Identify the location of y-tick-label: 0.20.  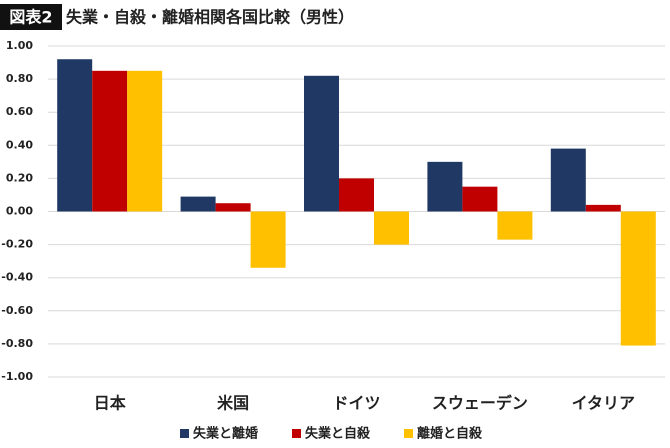
(19, 177).